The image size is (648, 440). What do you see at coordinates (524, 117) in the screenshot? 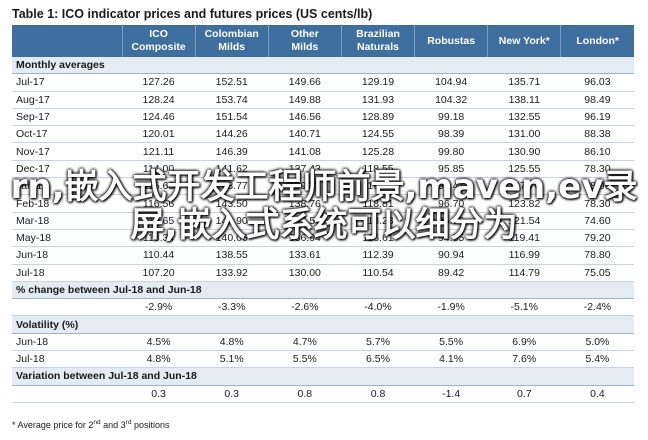
I see `table-cell: 132.55` at bounding box center [524, 117].